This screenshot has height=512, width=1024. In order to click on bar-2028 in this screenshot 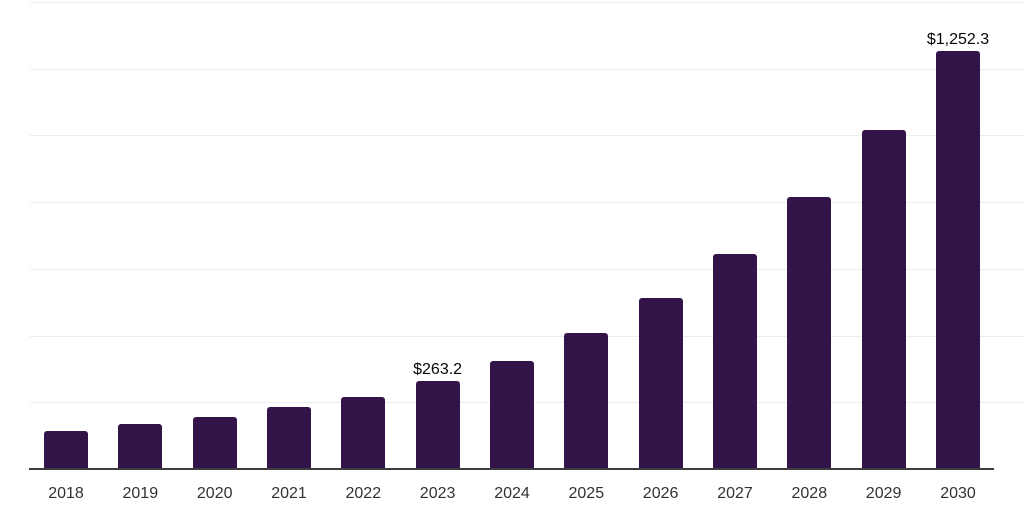, I will do `click(809, 332)`.